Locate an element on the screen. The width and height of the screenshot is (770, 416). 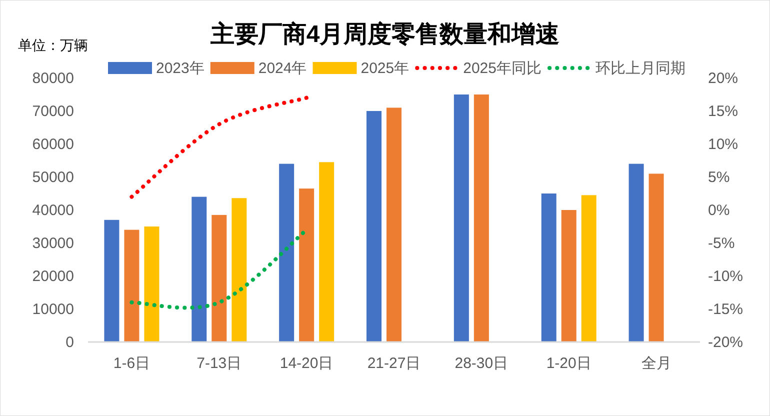
y-tick-label: 70000 is located at coordinates (53, 111).